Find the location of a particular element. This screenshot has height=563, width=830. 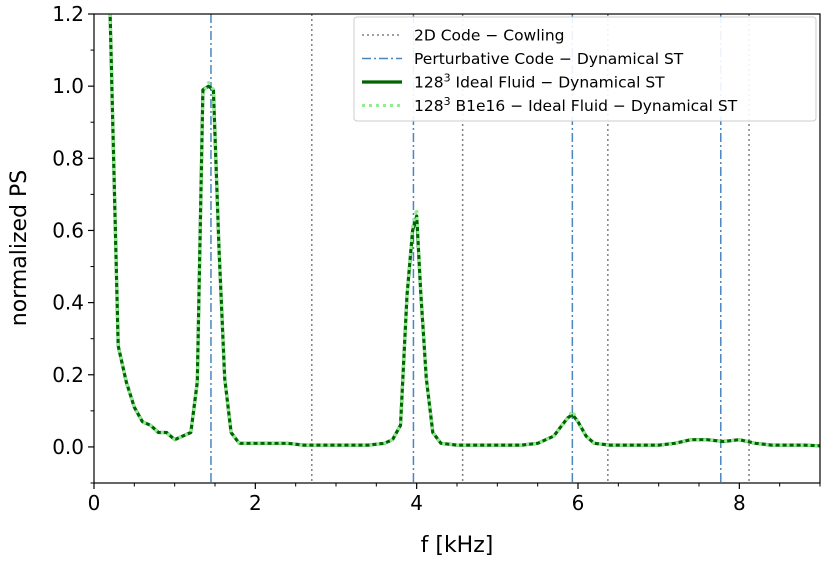

legend-label: 2D Code − Cowling is located at coordinates (489, 36).